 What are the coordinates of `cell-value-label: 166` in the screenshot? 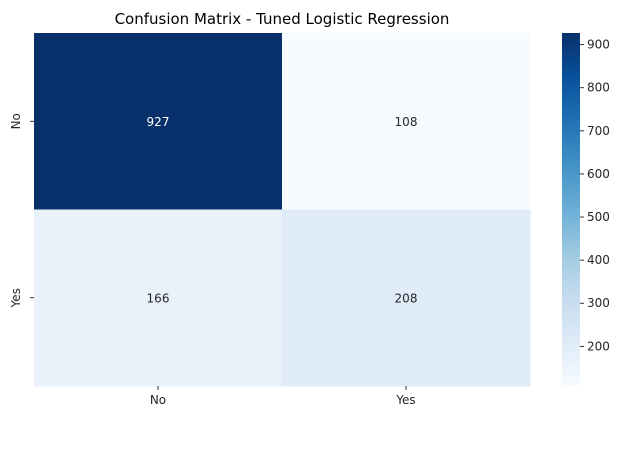 It's located at (158, 298).